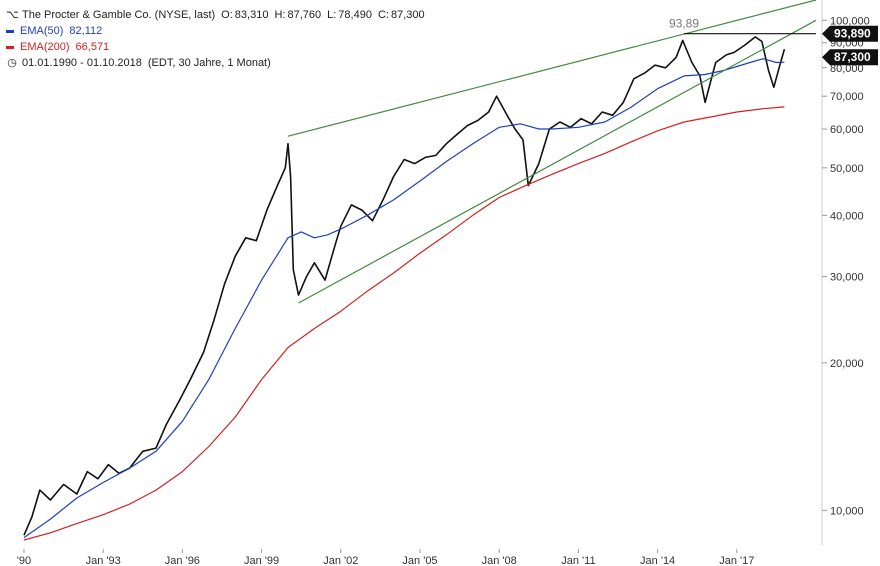 The height and width of the screenshot is (566, 880). Describe the element at coordinates (684, 24) in the screenshot. I see `peak-annotation: 93,89` at that location.